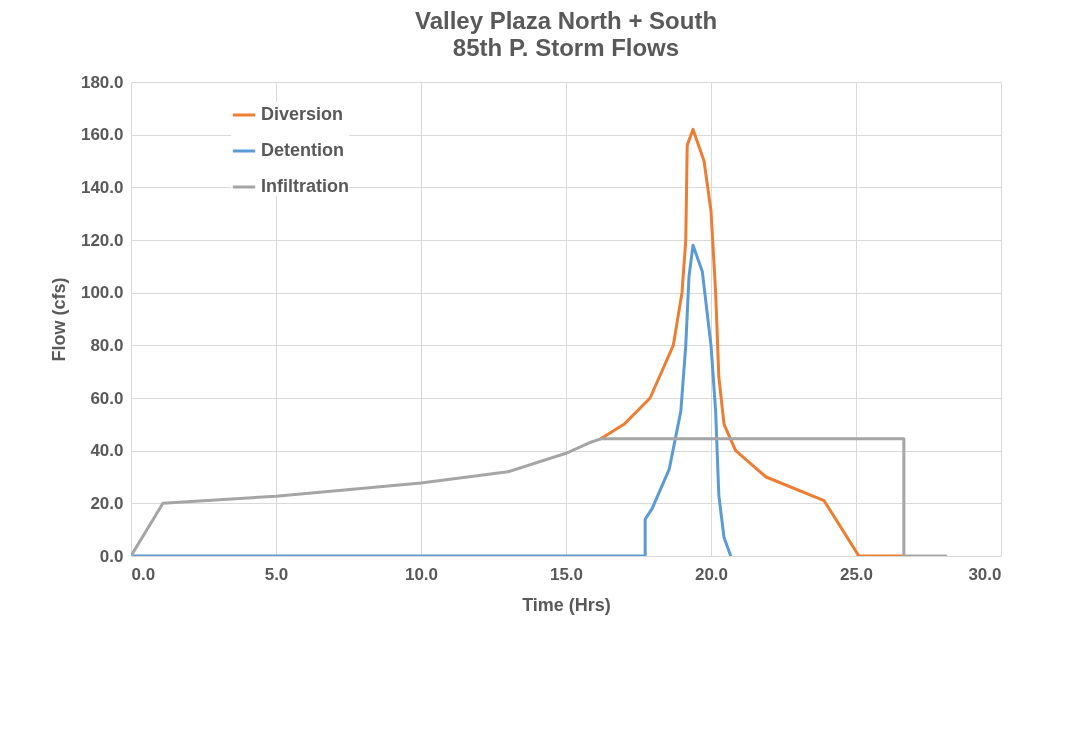 The image size is (1091, 736). I want to click on x-tick-label: 30.0, so click(985, 574).